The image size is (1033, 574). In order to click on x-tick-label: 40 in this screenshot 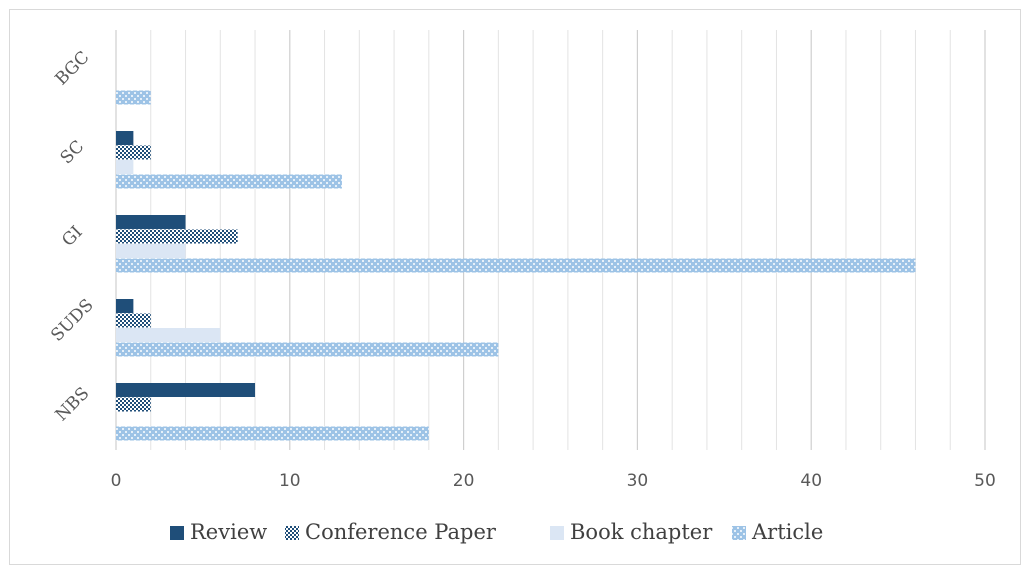, I will do `click(811, 481)`.